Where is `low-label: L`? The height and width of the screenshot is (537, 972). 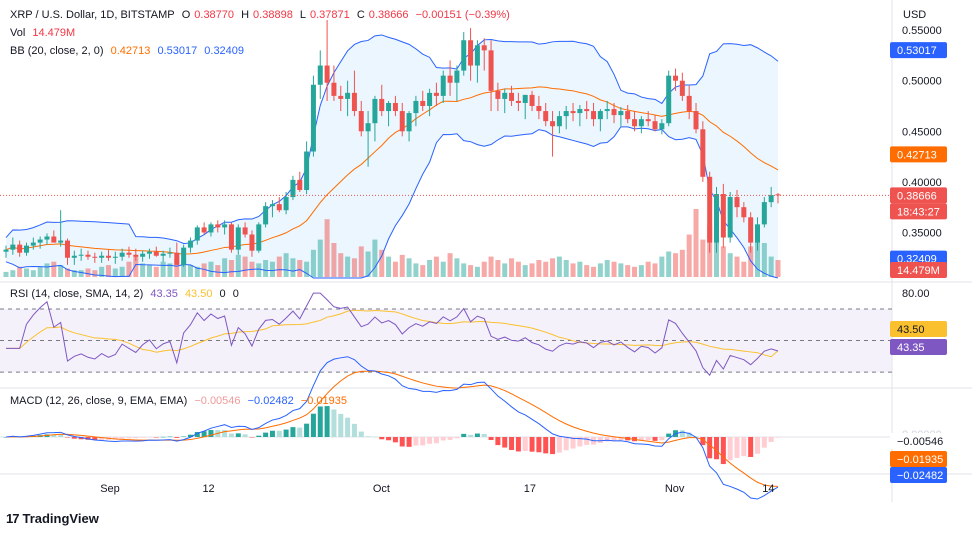 low-label: L is located at coordinates (302, 15).